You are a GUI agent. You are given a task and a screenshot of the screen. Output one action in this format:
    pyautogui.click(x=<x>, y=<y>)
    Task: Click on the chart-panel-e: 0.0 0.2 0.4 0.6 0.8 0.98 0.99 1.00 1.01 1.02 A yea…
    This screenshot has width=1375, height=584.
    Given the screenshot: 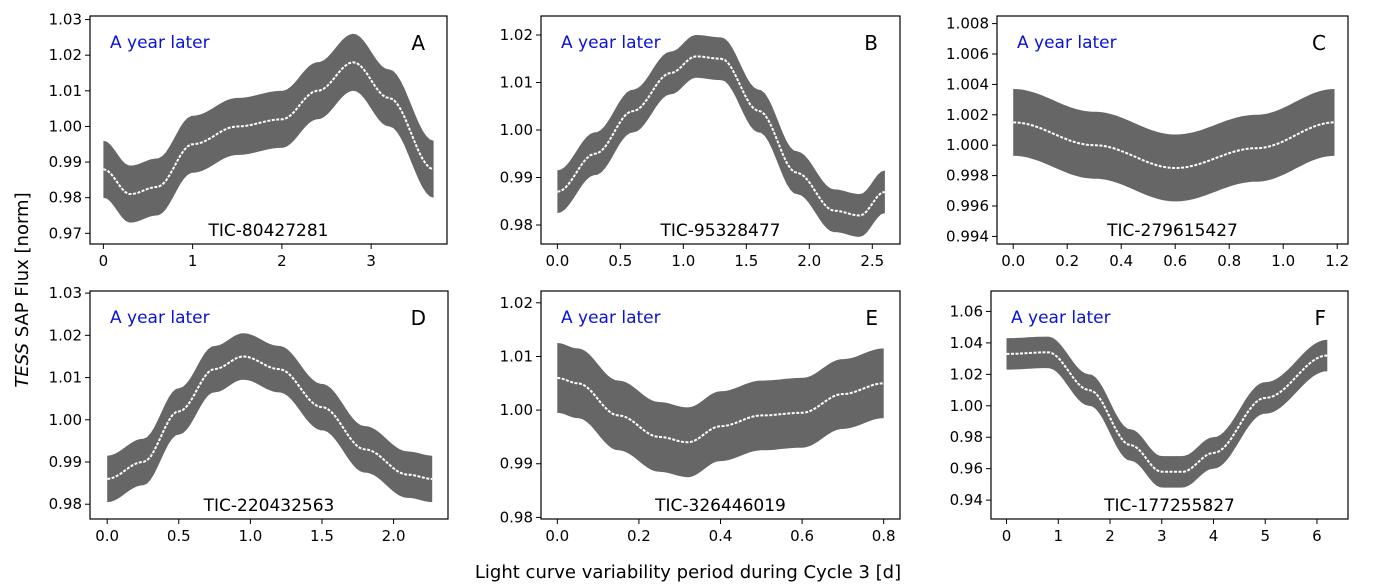 What is the action you would take?
    pyautogui.click(x=700, y=417)
    